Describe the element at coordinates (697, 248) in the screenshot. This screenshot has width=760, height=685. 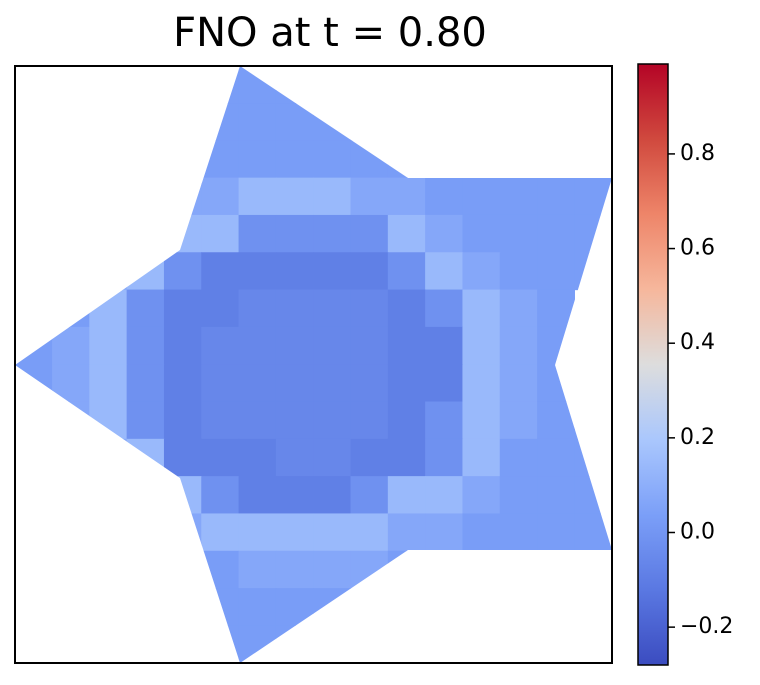
I see `colorbar-tick-label: 0.6` at that location.